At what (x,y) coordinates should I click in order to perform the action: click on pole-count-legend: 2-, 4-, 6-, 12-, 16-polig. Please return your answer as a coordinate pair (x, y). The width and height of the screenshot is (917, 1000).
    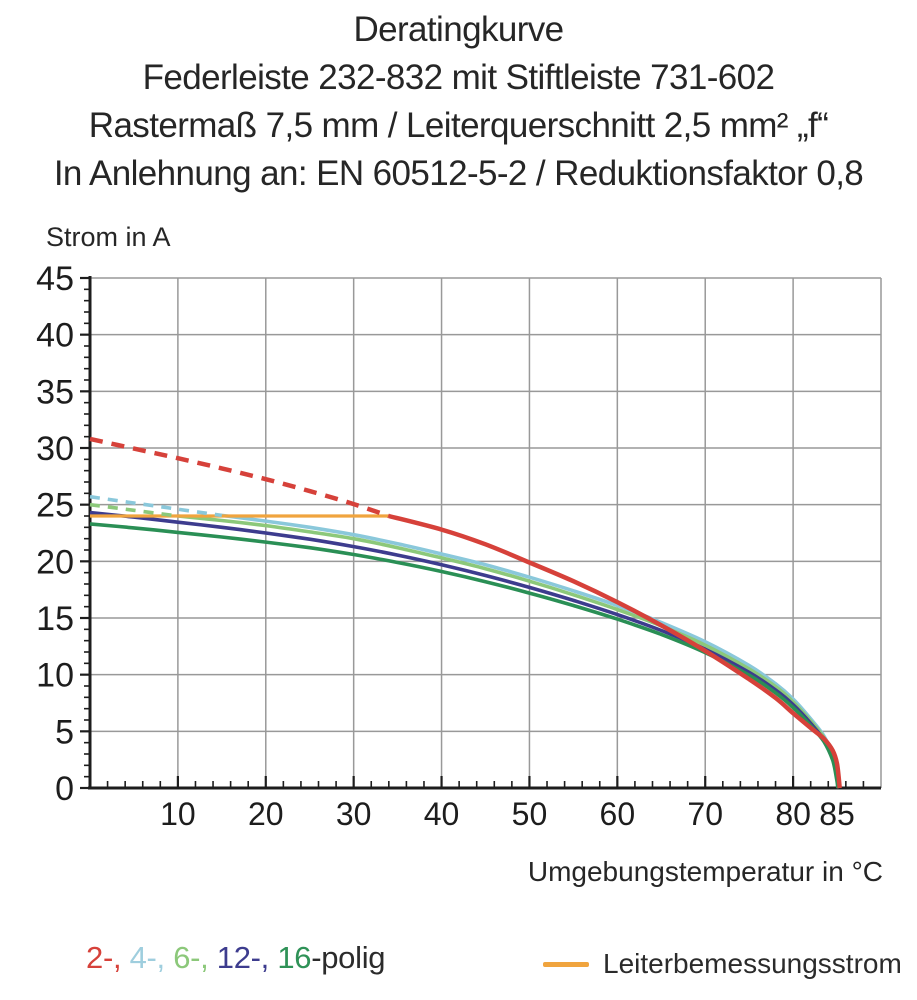
    Looking at the image, I should click on (236, 958).